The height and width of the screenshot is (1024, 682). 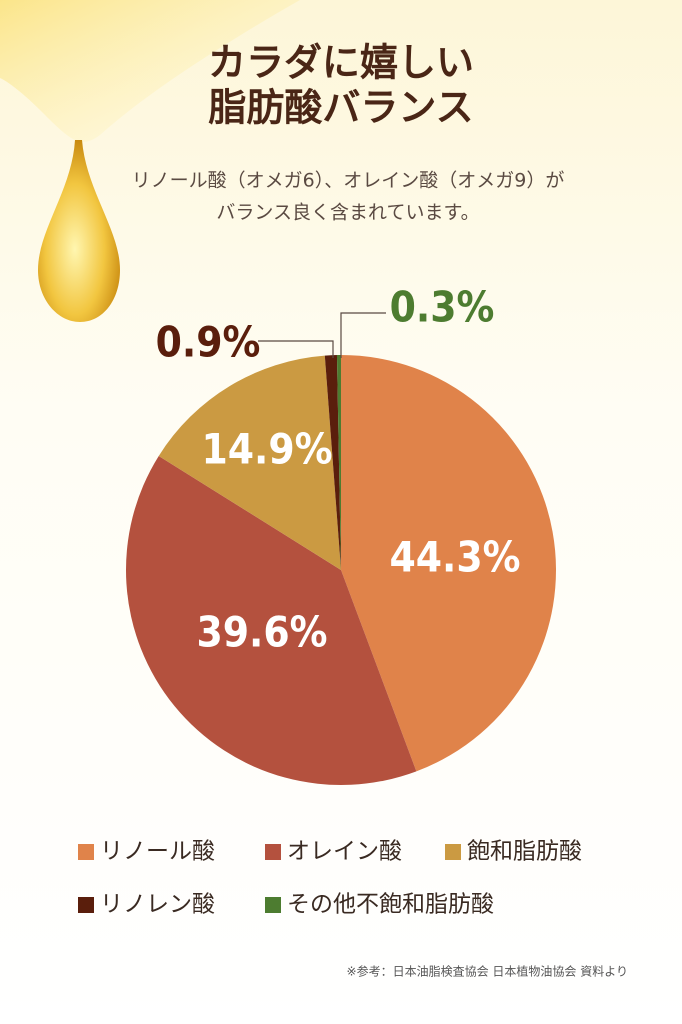 What do you see at coordinates (266, 449) in the screenshot?
I see `value-label: 14.9%` at bounding box center [266, 449].